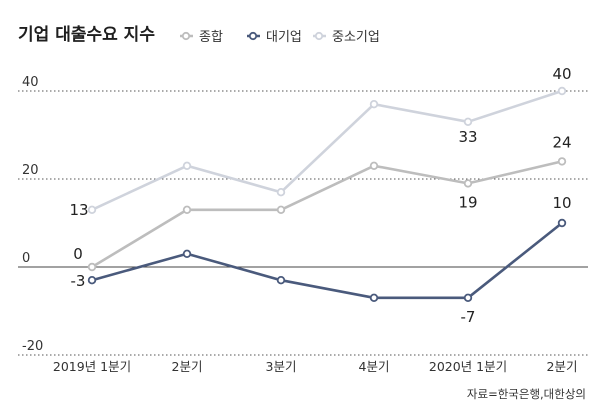  Describe the element at coordinates (562, 223) in the screenshot. I see `point-대기업-5` at that location.